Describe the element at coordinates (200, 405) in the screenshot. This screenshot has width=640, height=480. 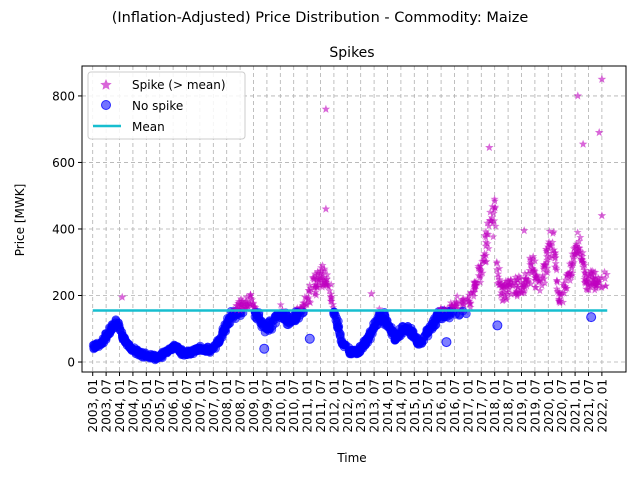
I see `x-tick-label: 2007, 01` at that location.